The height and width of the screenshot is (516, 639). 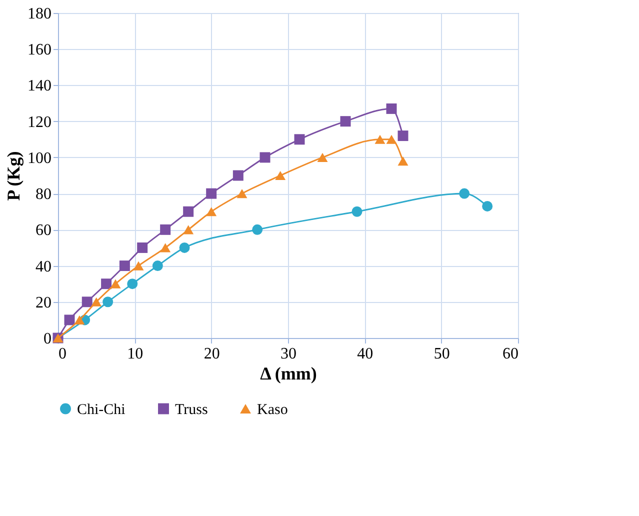 What do you see at coordinates (135, 354) in the screenshot?
I see `x-tick-label: 10` at bounding box center [135, 354].